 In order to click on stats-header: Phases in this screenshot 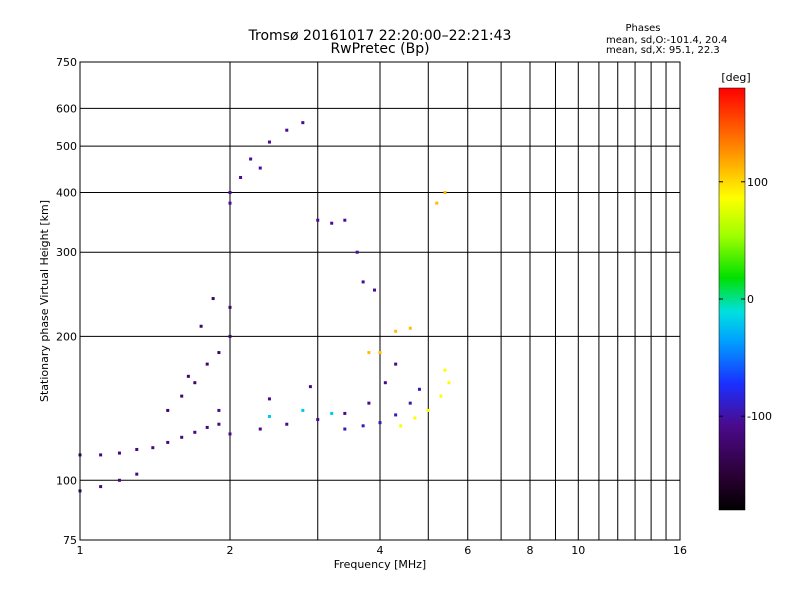, I will do `click(642, 28)`.